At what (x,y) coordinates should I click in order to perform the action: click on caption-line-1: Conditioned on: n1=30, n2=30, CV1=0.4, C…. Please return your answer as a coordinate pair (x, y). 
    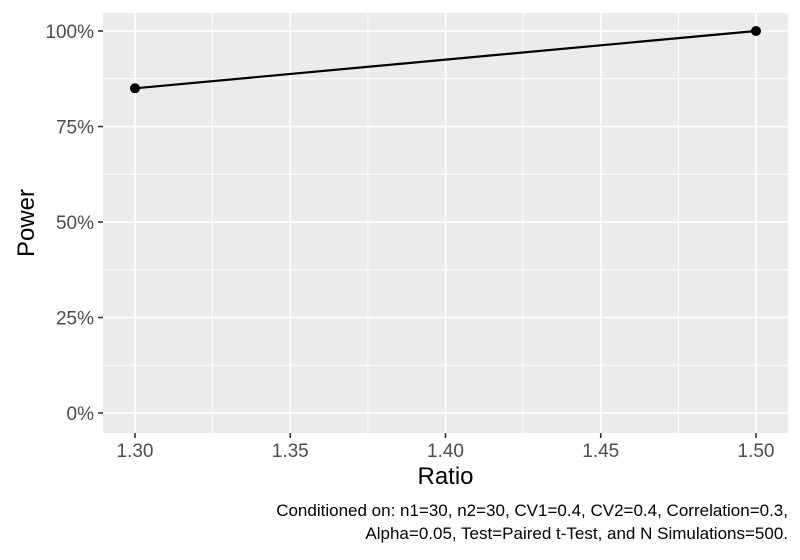
    Looking at the image, I should click on (532, 510).